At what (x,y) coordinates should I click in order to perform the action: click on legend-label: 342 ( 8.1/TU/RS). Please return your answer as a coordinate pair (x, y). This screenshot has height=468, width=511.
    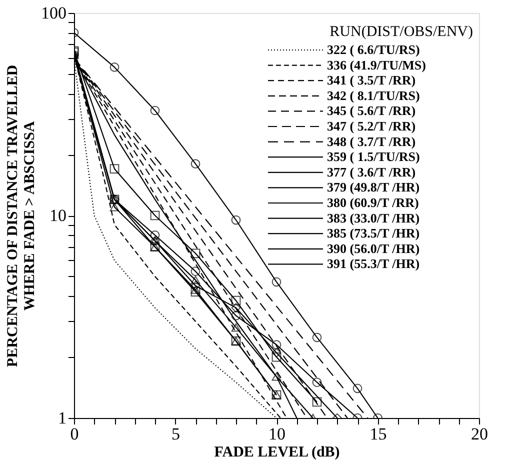
    Looking at the image, I should click on (373, 95).